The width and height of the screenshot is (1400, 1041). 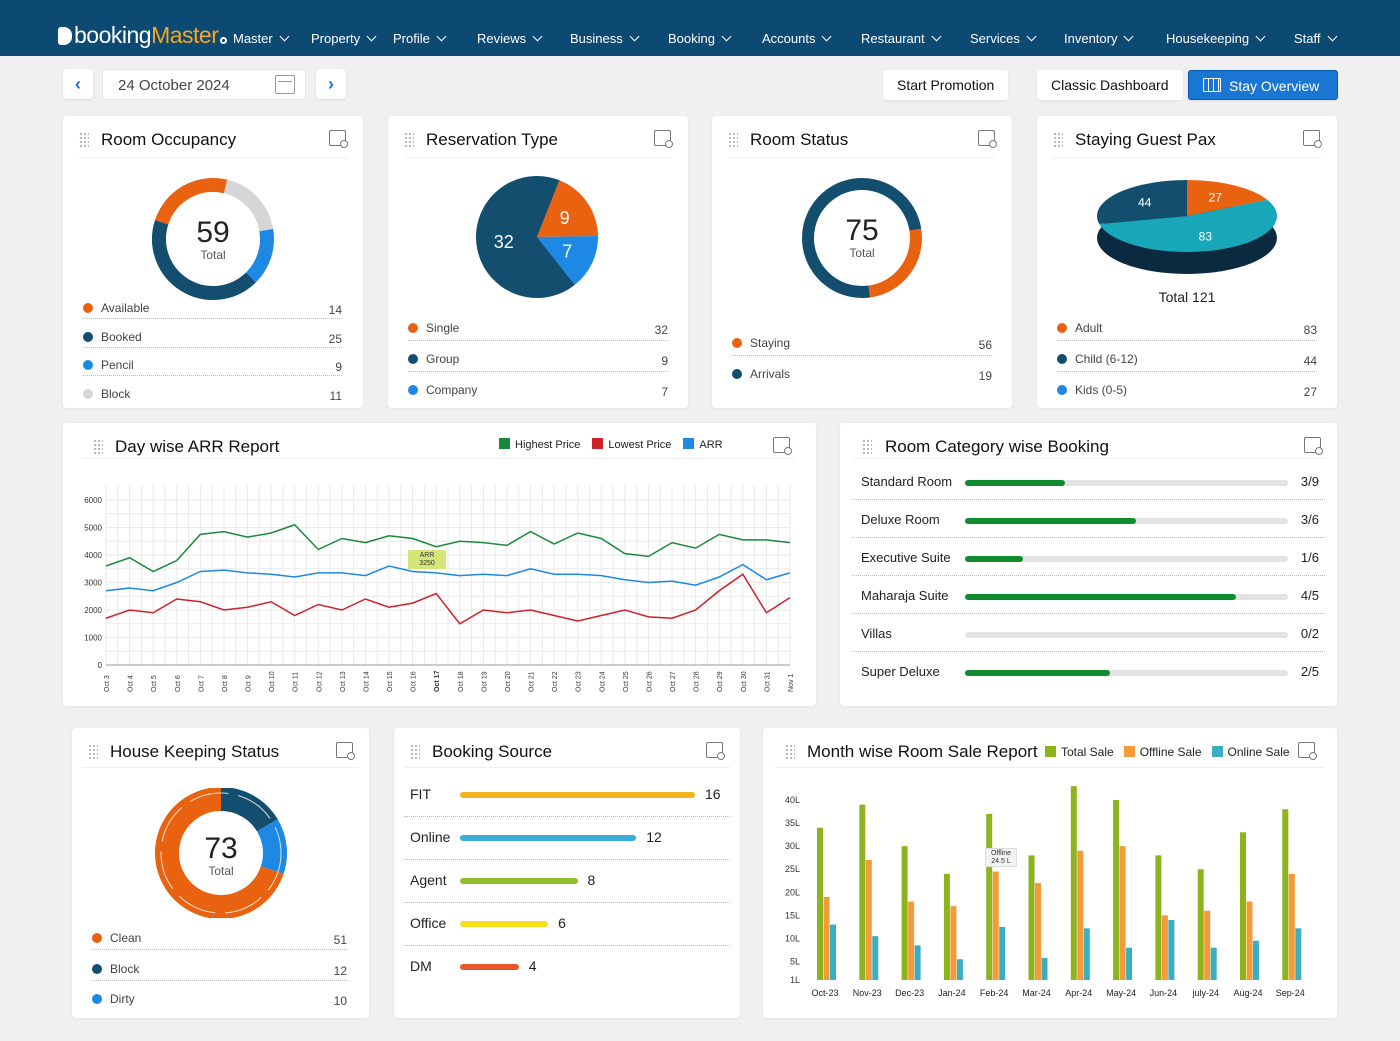 What do you see at coordinates (952, 993) in the screenshot?
I see `x-tick-label: Jan-24` at bounding box center [952, 993].